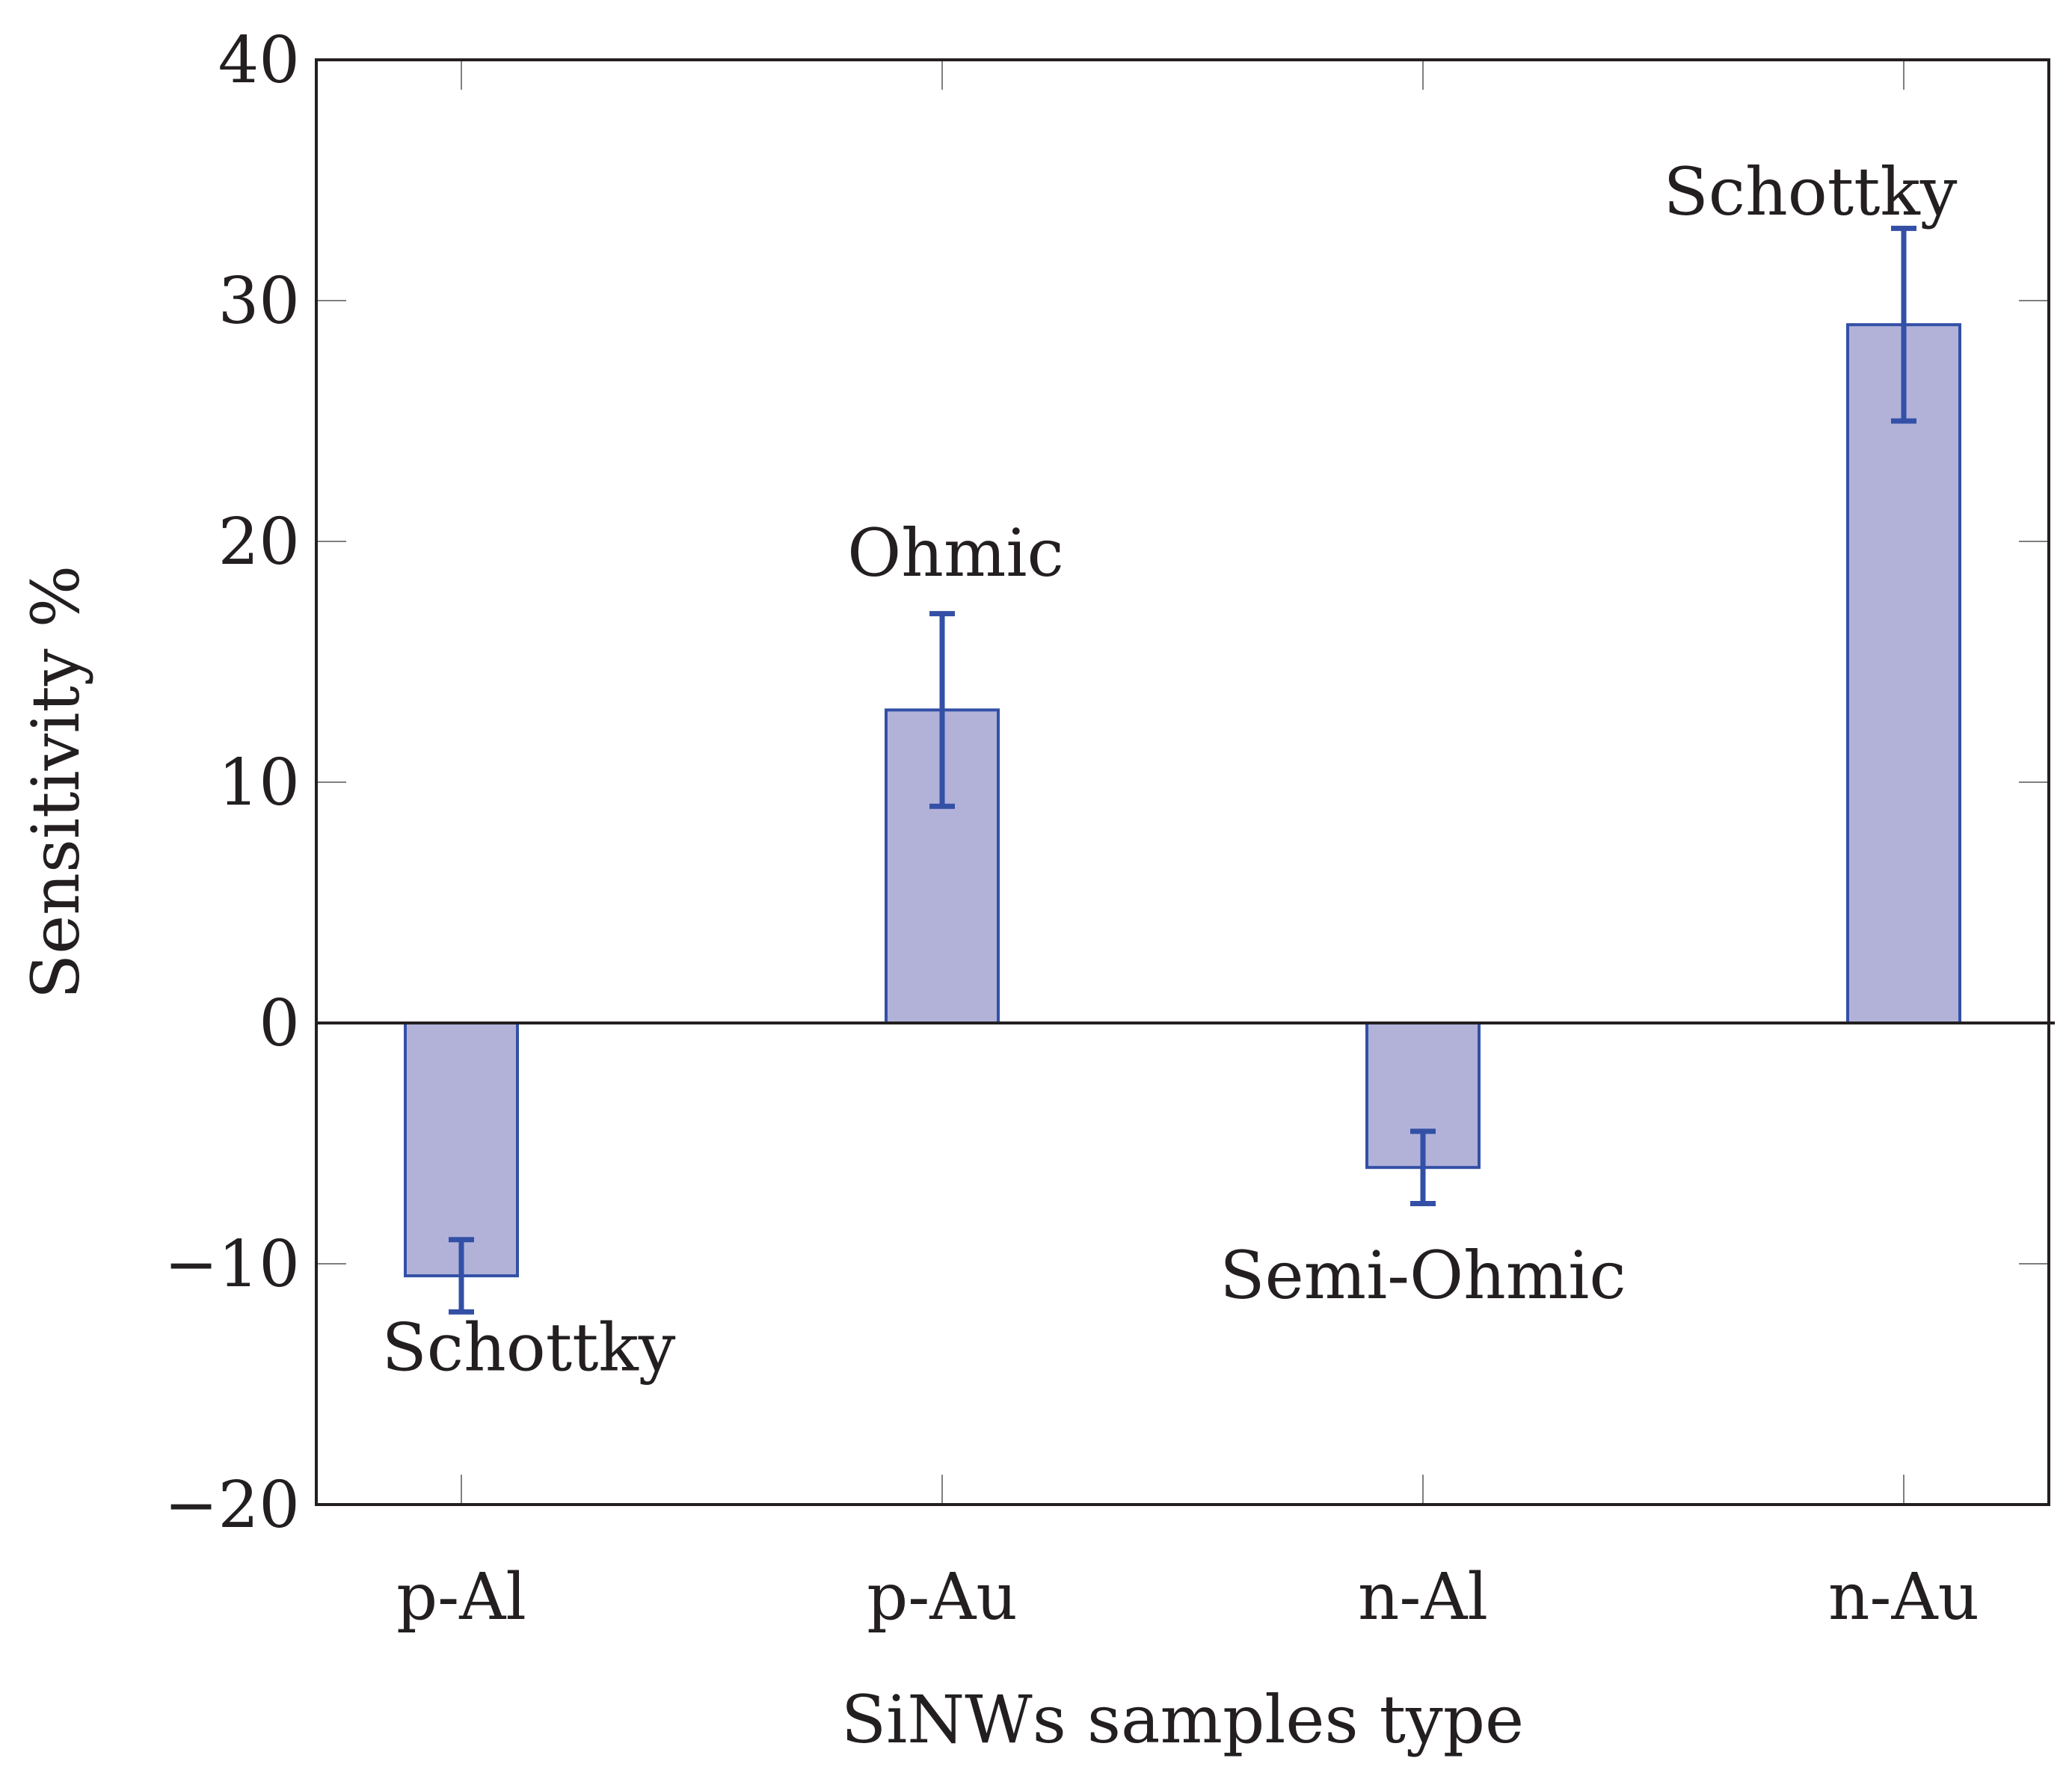 The image size is (2072, 1779). Describe the element at coordinates (1903, 1597) in the screenshot. I see `x-tick-label: n-Au` at that location.